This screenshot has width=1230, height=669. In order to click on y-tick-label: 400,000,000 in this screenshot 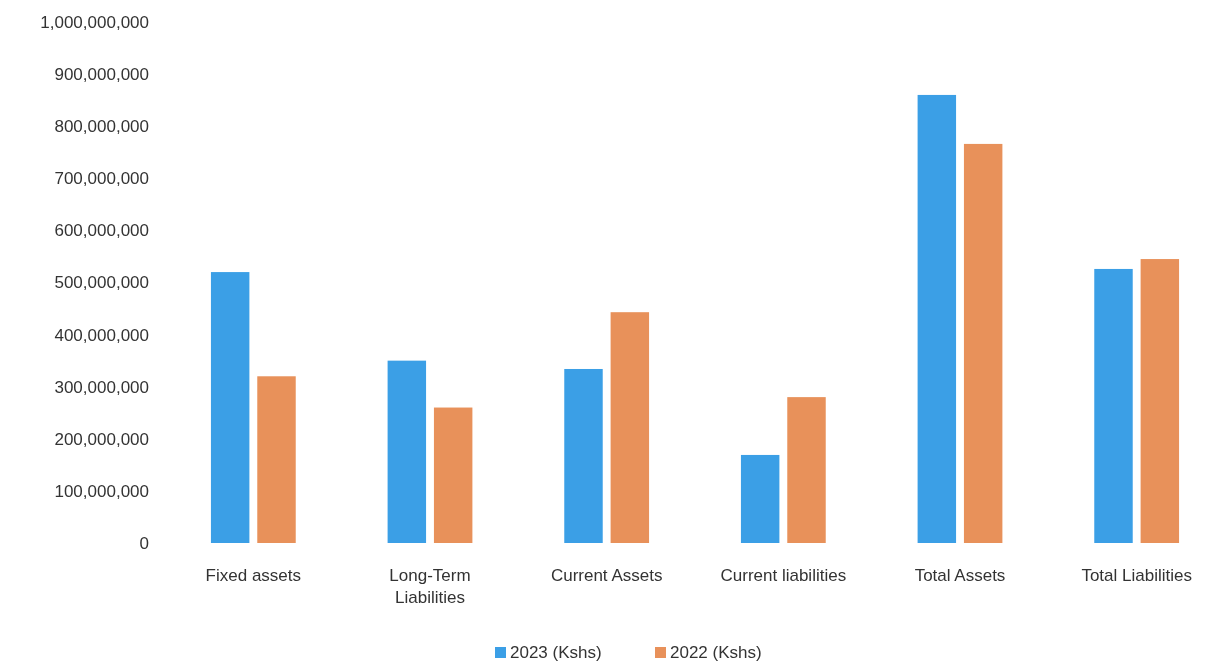, I will do `click(101, 335)`.